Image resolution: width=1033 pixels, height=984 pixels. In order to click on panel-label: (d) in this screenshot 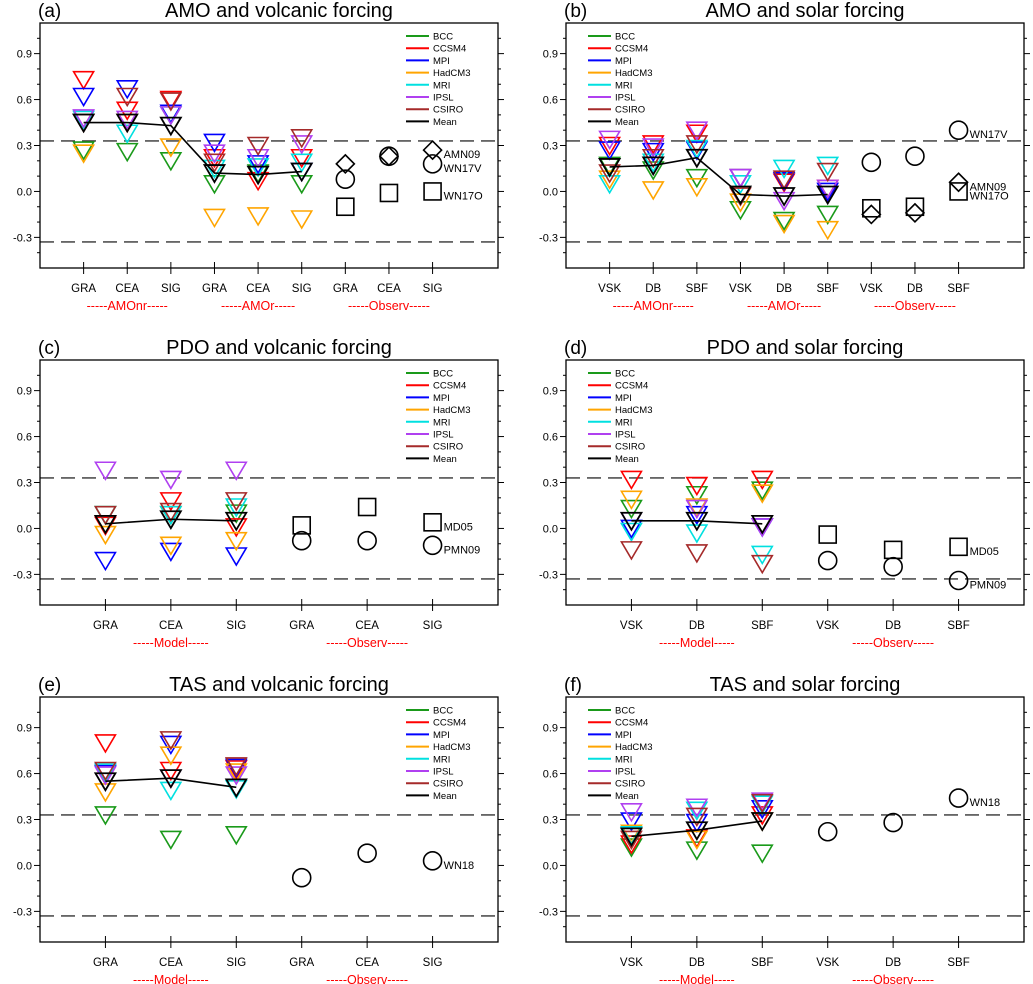, I will do `click(575, 348)`.